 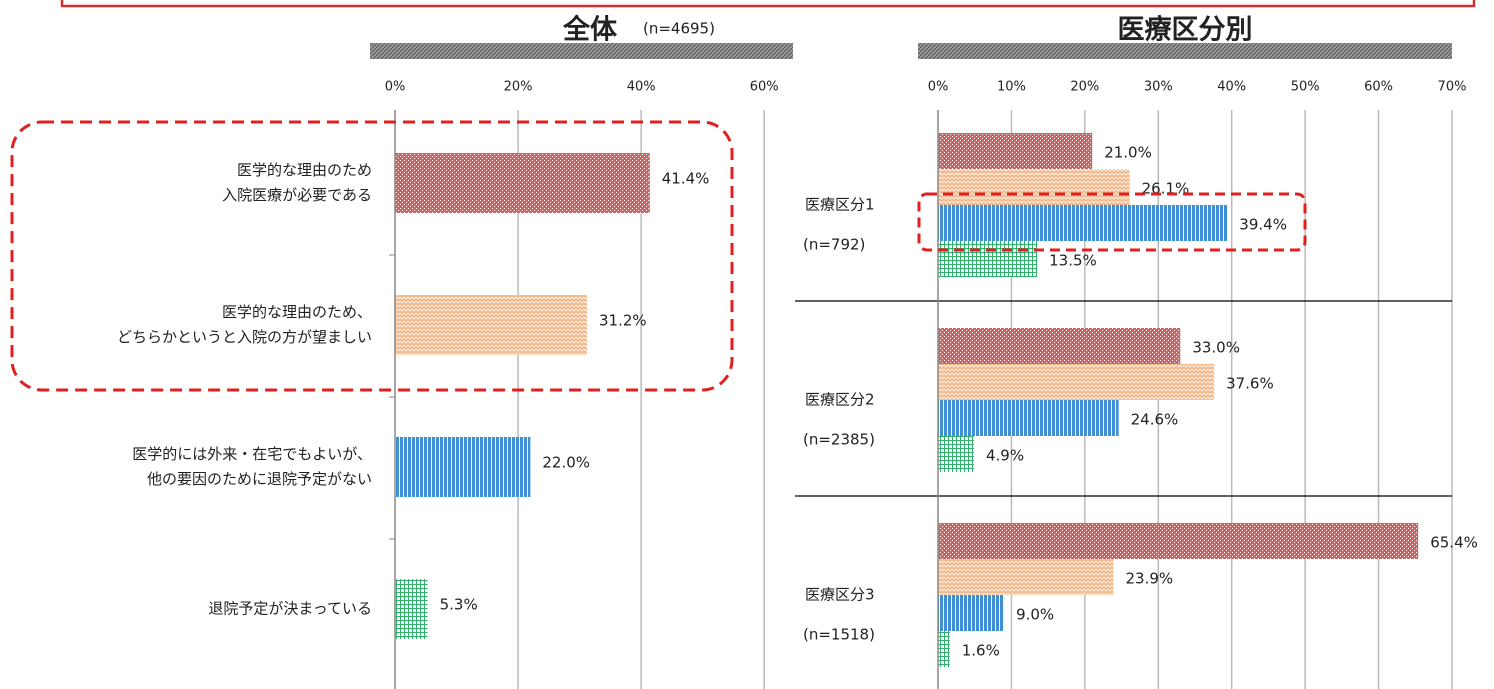 What do you see at coordinates (840, 595) in the screenshot?
I see `category-label: 医療区分3` at bounding box center [840, 595].